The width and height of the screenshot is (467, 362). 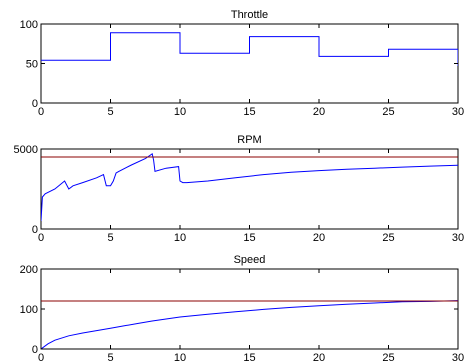 I want to click on speed-title: Speed, so click(x=250, y=260).